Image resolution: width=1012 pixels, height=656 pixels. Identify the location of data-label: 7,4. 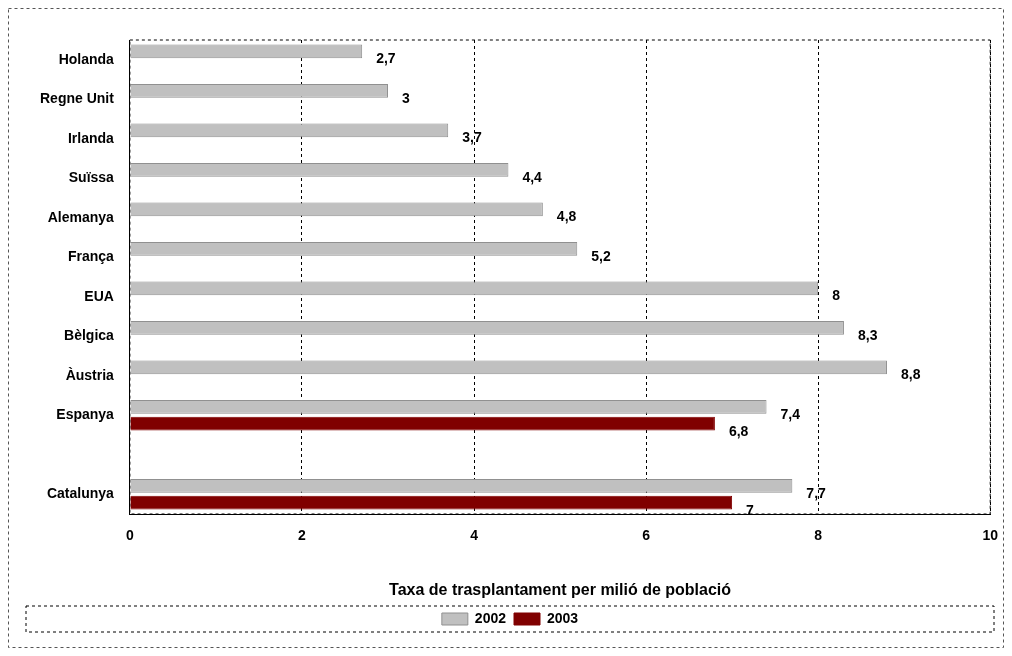
(790, 413).